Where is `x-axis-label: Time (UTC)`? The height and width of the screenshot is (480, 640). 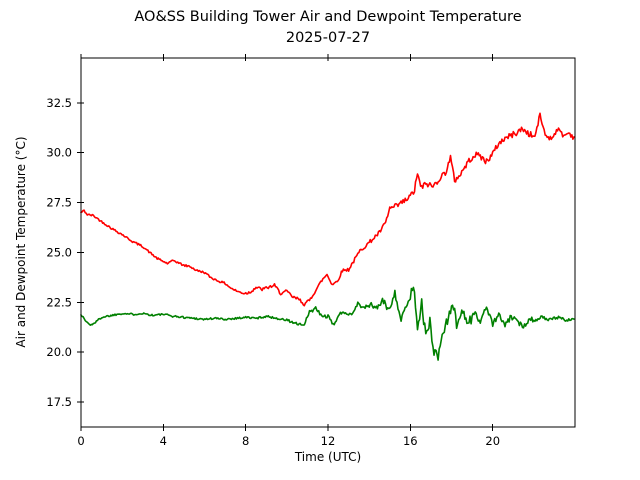 x-axis-label: Time (UTC) is located at coordinates (328, 457).